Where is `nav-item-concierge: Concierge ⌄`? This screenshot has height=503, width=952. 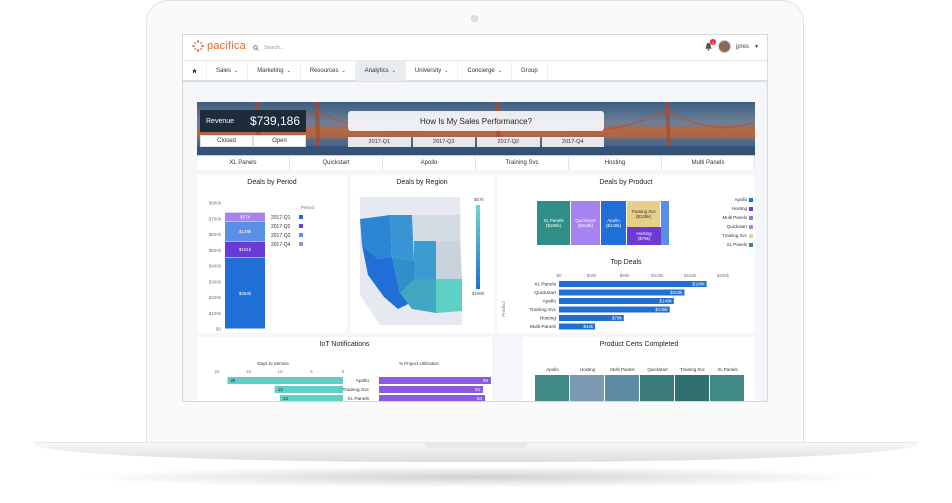 nav-item-concierge: Concierge ⌄ is located at coordinates (485, 70).